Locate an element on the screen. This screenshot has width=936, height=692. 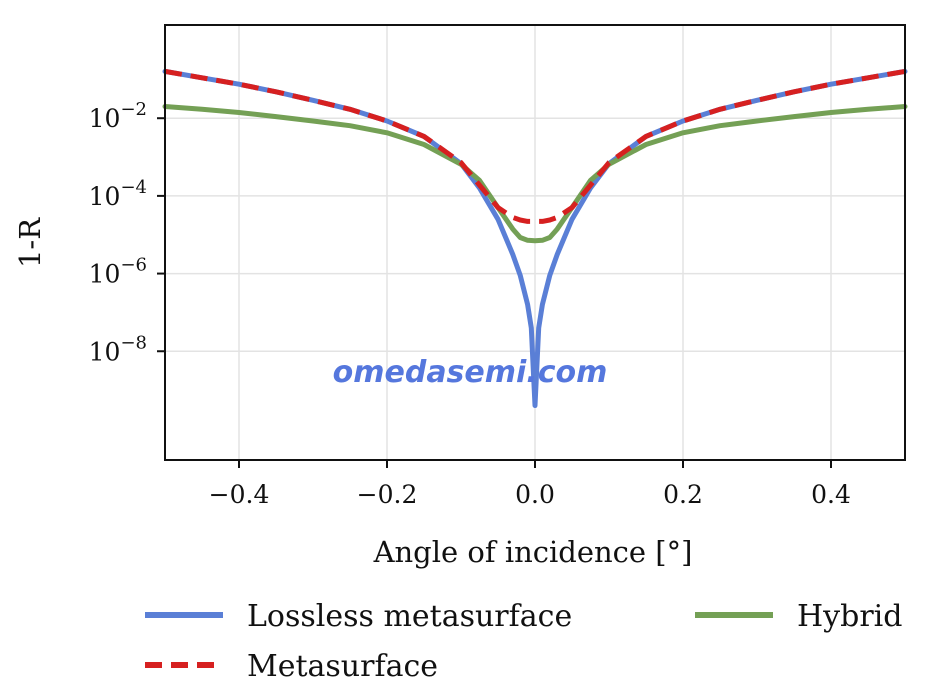
x-axis-label: Angle of incidence [°] is located at coordinates (533, 552).